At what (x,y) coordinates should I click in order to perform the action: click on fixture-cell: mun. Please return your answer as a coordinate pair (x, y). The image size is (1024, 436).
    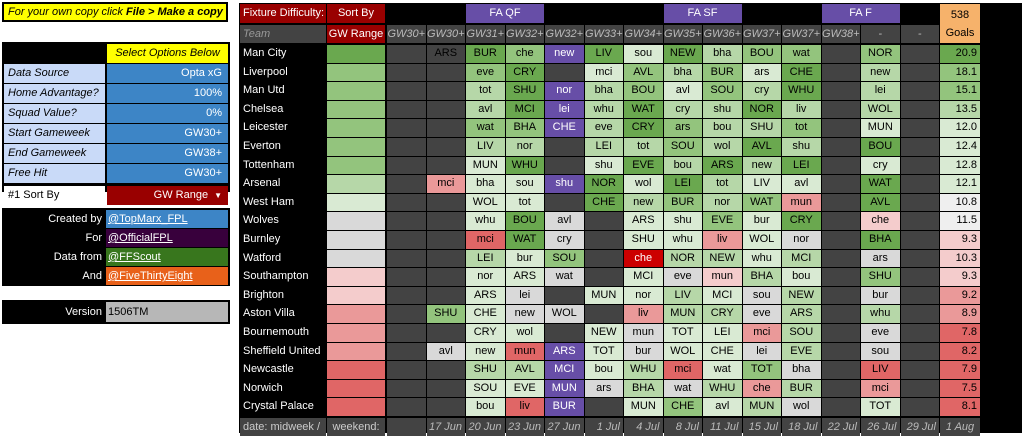
    Looking at the image, I should click on (722, 277).